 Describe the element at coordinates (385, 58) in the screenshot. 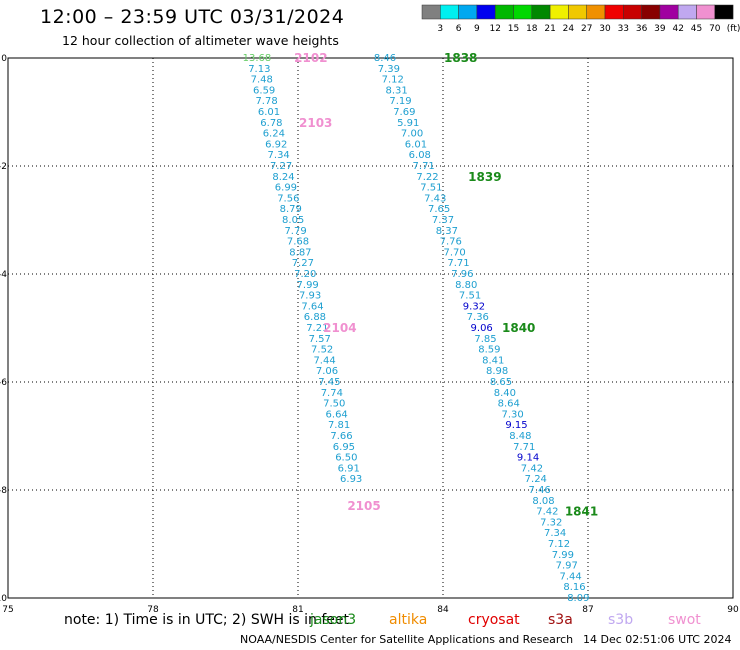

I see `swh-value-label: 8.46` at that location.